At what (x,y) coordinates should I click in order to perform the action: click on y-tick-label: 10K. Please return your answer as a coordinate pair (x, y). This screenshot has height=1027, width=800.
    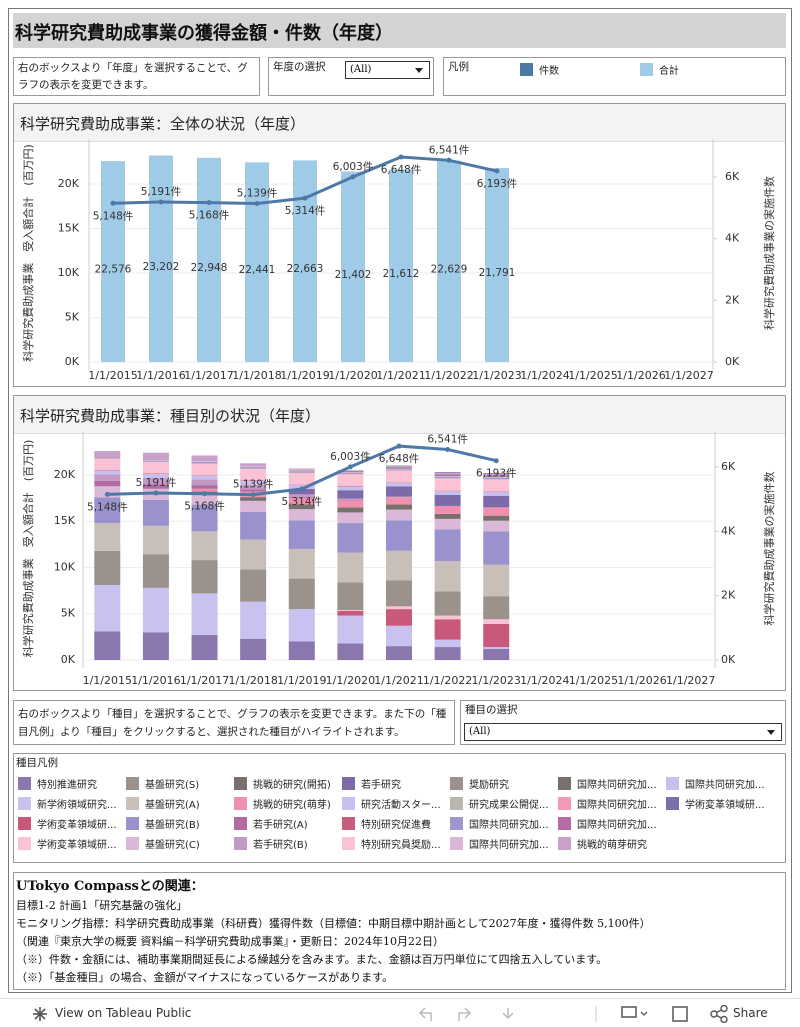
    Looking at the image, I should click on (65, 566).